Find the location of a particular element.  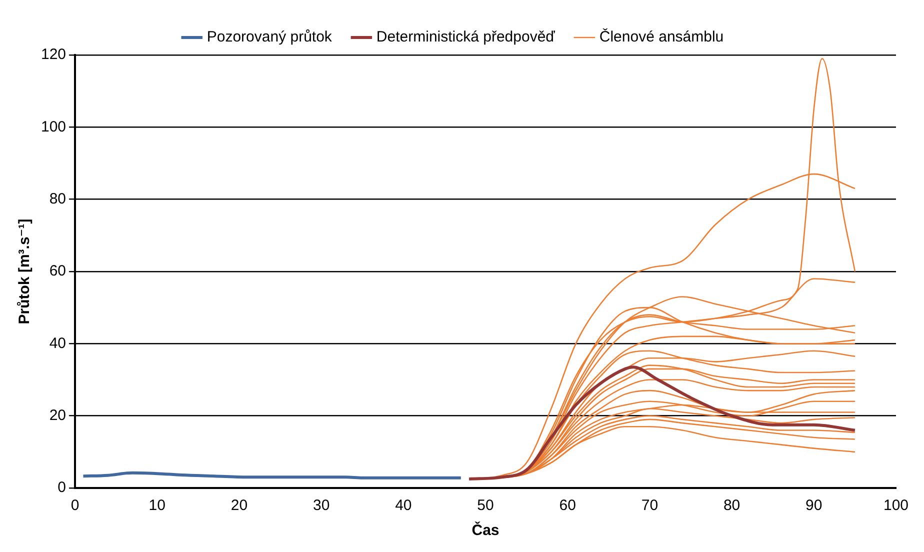

x-tick-label: 40 is located at coordinates (403, 505).